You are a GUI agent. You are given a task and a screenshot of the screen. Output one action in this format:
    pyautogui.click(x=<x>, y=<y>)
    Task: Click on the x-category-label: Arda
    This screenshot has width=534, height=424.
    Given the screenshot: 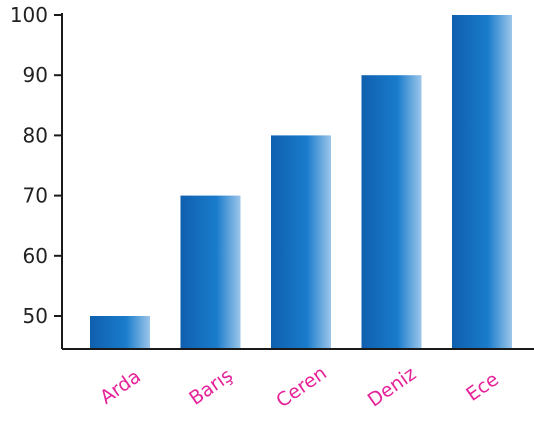 What is the action you would take?
    pyautogui.click(x=120, y=386)
    